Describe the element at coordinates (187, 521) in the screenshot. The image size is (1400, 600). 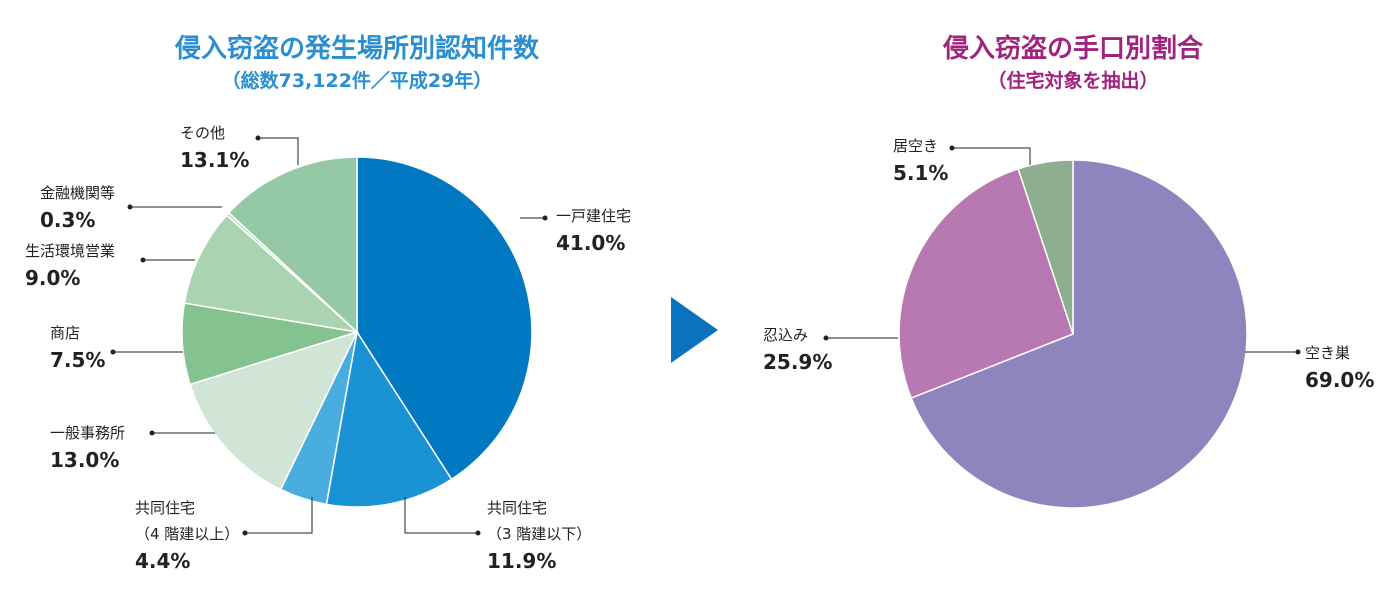
I see `slice-label: 共同住宅 （4 階建以上）` at that location.